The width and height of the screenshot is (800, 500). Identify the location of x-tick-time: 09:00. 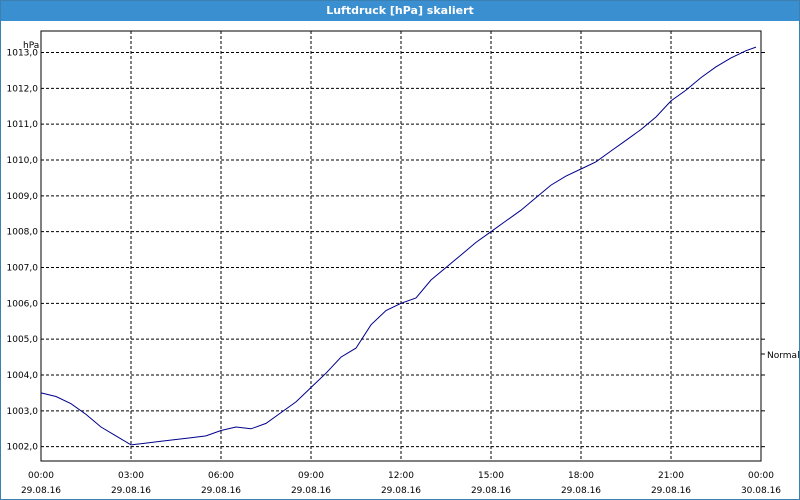
(311, 476).